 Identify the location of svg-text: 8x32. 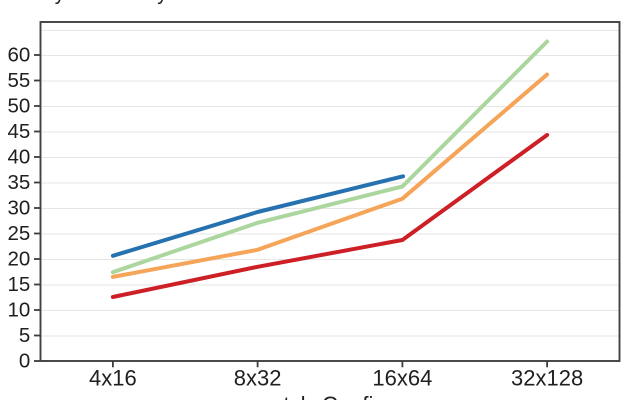
(258, 378).